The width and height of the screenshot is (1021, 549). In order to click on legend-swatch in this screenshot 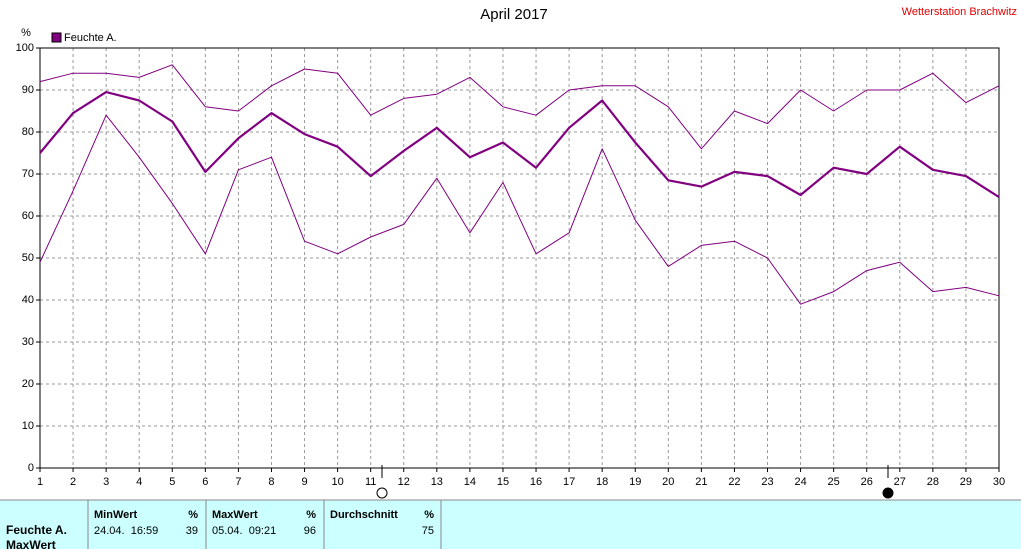, I will do `click(56, 37)`.